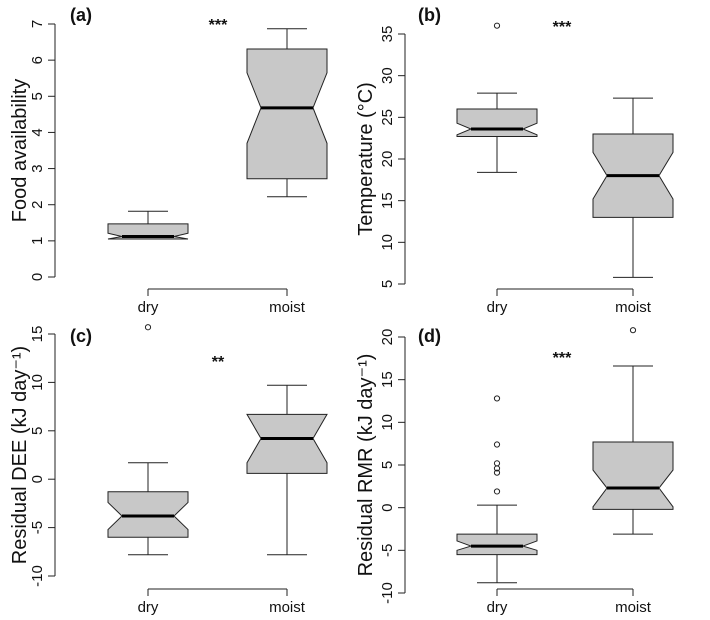 The height and width of the screenshot is (620, 710). Describe the element at coordinates (37, 24) in the screenshot. I see `y-tick-label: 7` at that location.